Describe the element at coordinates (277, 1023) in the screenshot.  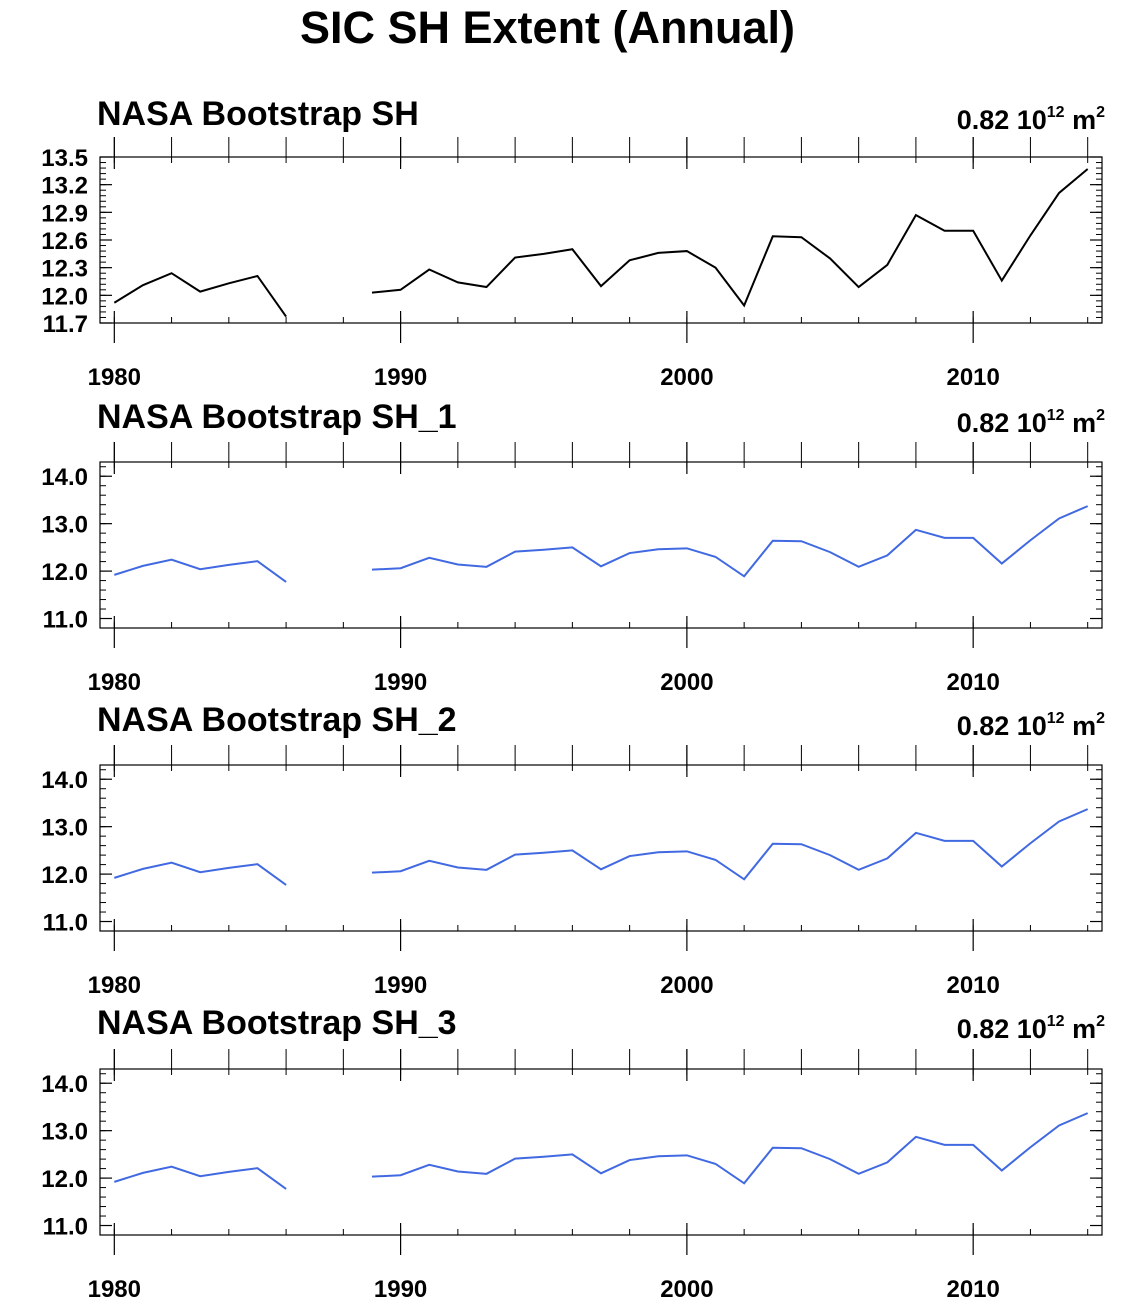
I see `panel-title: NASA Bootstrap SH_3` at that location.